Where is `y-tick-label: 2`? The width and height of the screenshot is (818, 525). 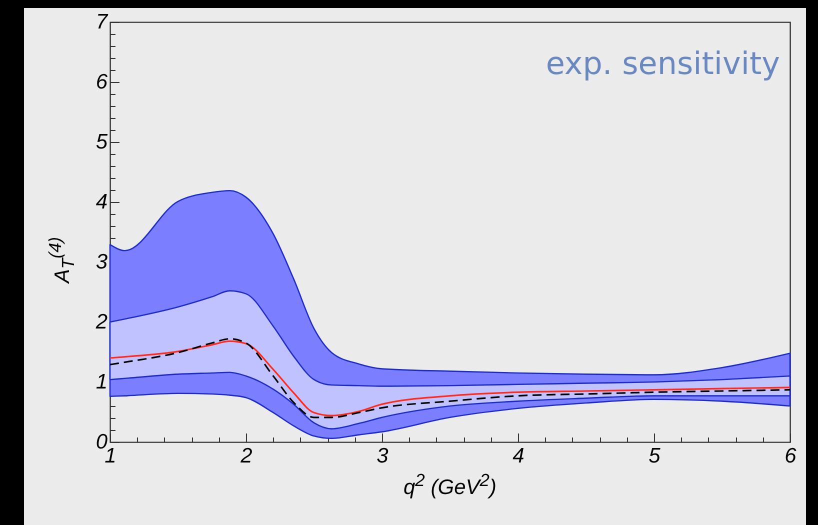
y-tick-label: 2 is located at coordinates (101, 322).